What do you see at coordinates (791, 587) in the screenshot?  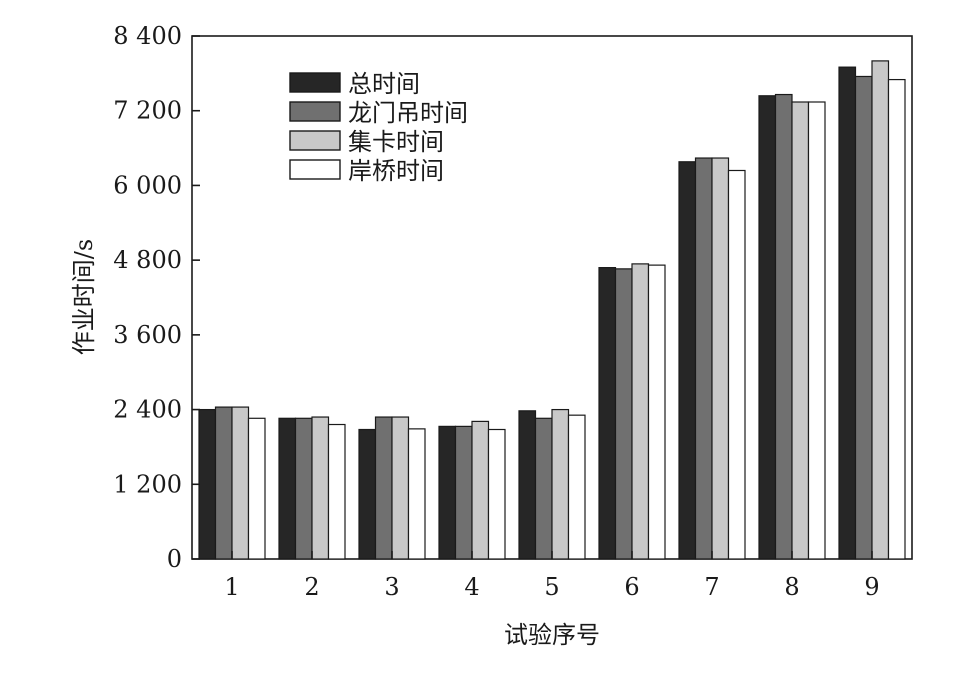 I see `x-tick-label: 8` at bounding box center [791, 587].